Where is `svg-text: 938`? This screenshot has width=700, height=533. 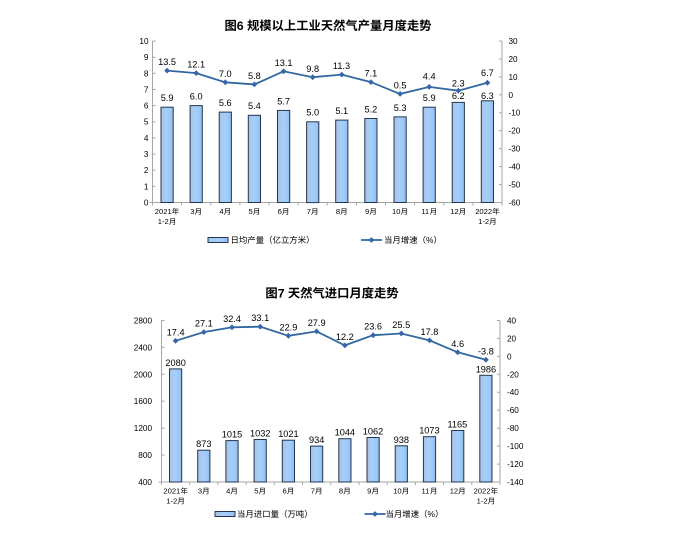 svg-text: 938 is located at coordinates (401, 440).